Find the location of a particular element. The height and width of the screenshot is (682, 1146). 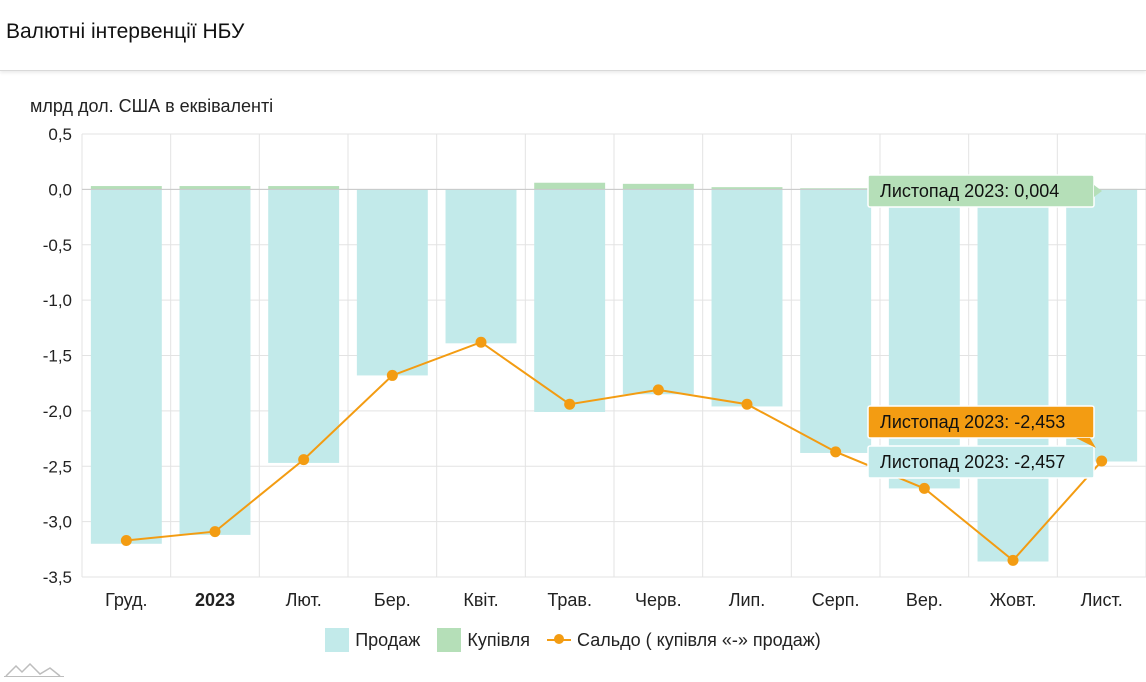

page-title: Валютні інтервенції НБУ is located at coordinates (125, 31).